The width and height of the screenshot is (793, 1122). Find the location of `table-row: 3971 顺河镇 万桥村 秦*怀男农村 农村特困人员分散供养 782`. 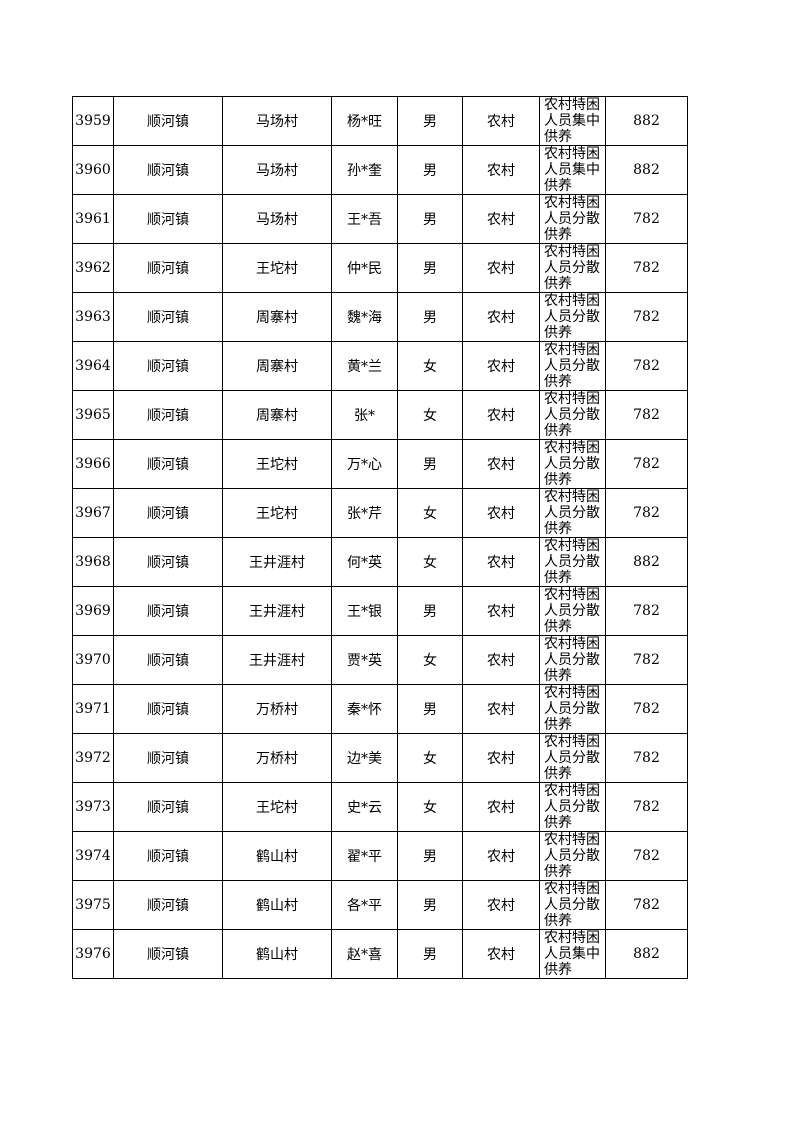

table-row: 3971 顺河镇 万桥村 秦*怀男农村 农村特困人员分散供养 782 is located at coordinates (380, 709).